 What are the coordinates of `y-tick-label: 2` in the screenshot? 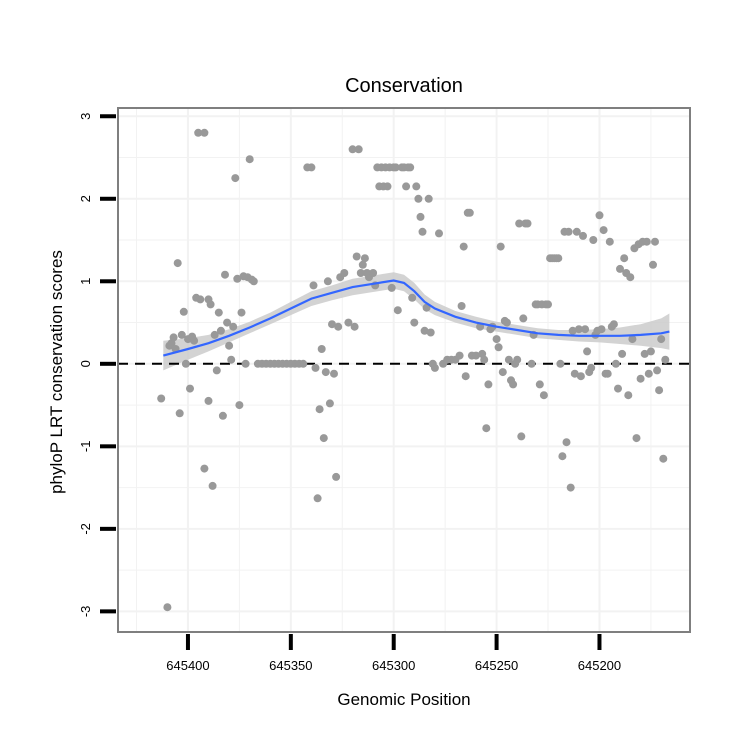 It's located at (85, 198).